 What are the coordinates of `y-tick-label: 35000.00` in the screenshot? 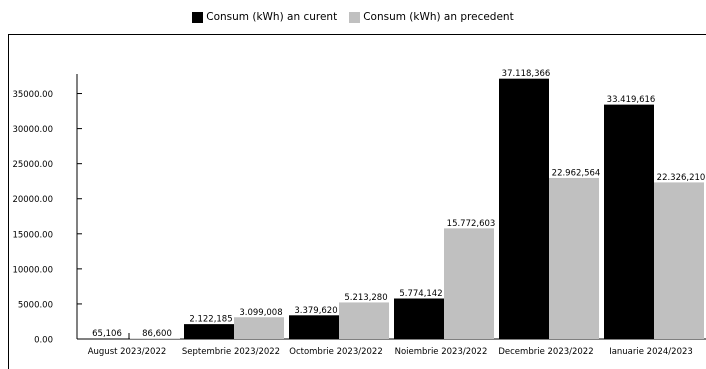 It's located at (32, 95).